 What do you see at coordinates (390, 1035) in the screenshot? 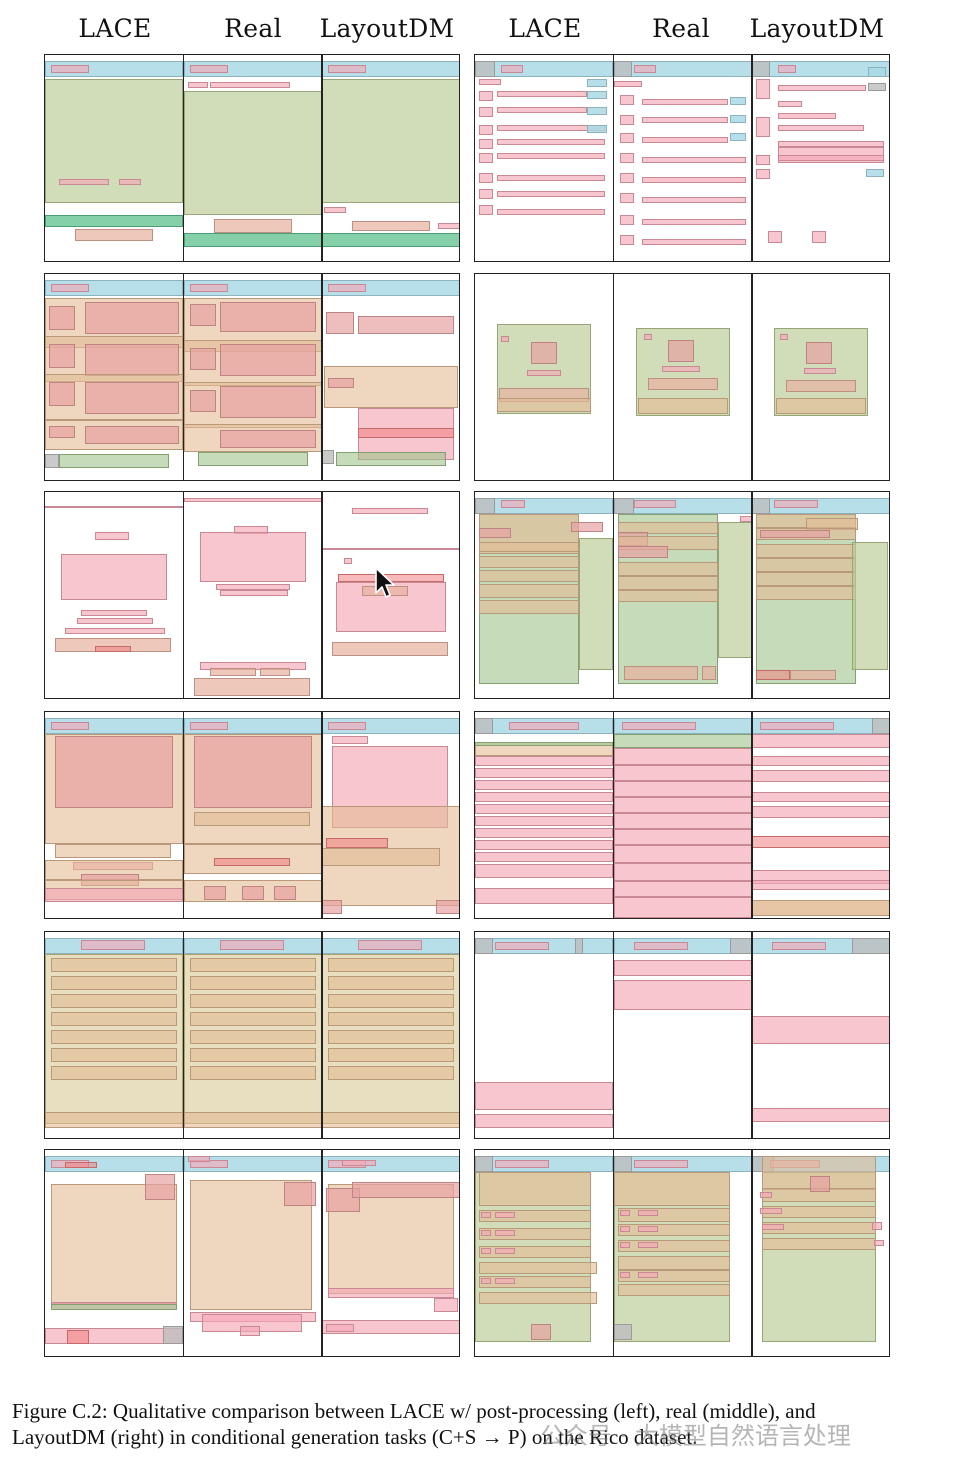
I see `left-row-5-layoutdm-layout` at bounding box center [390, 1035].